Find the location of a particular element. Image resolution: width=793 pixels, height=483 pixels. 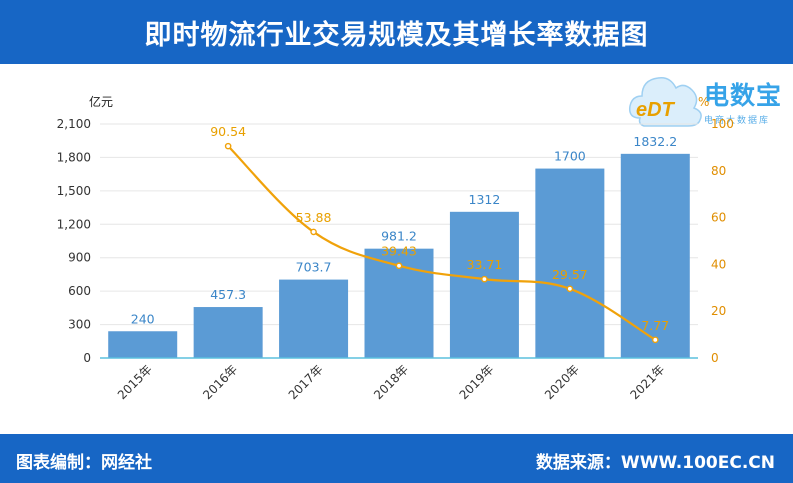

line-value-label: 39.43 is located at coordinates (399, 251).